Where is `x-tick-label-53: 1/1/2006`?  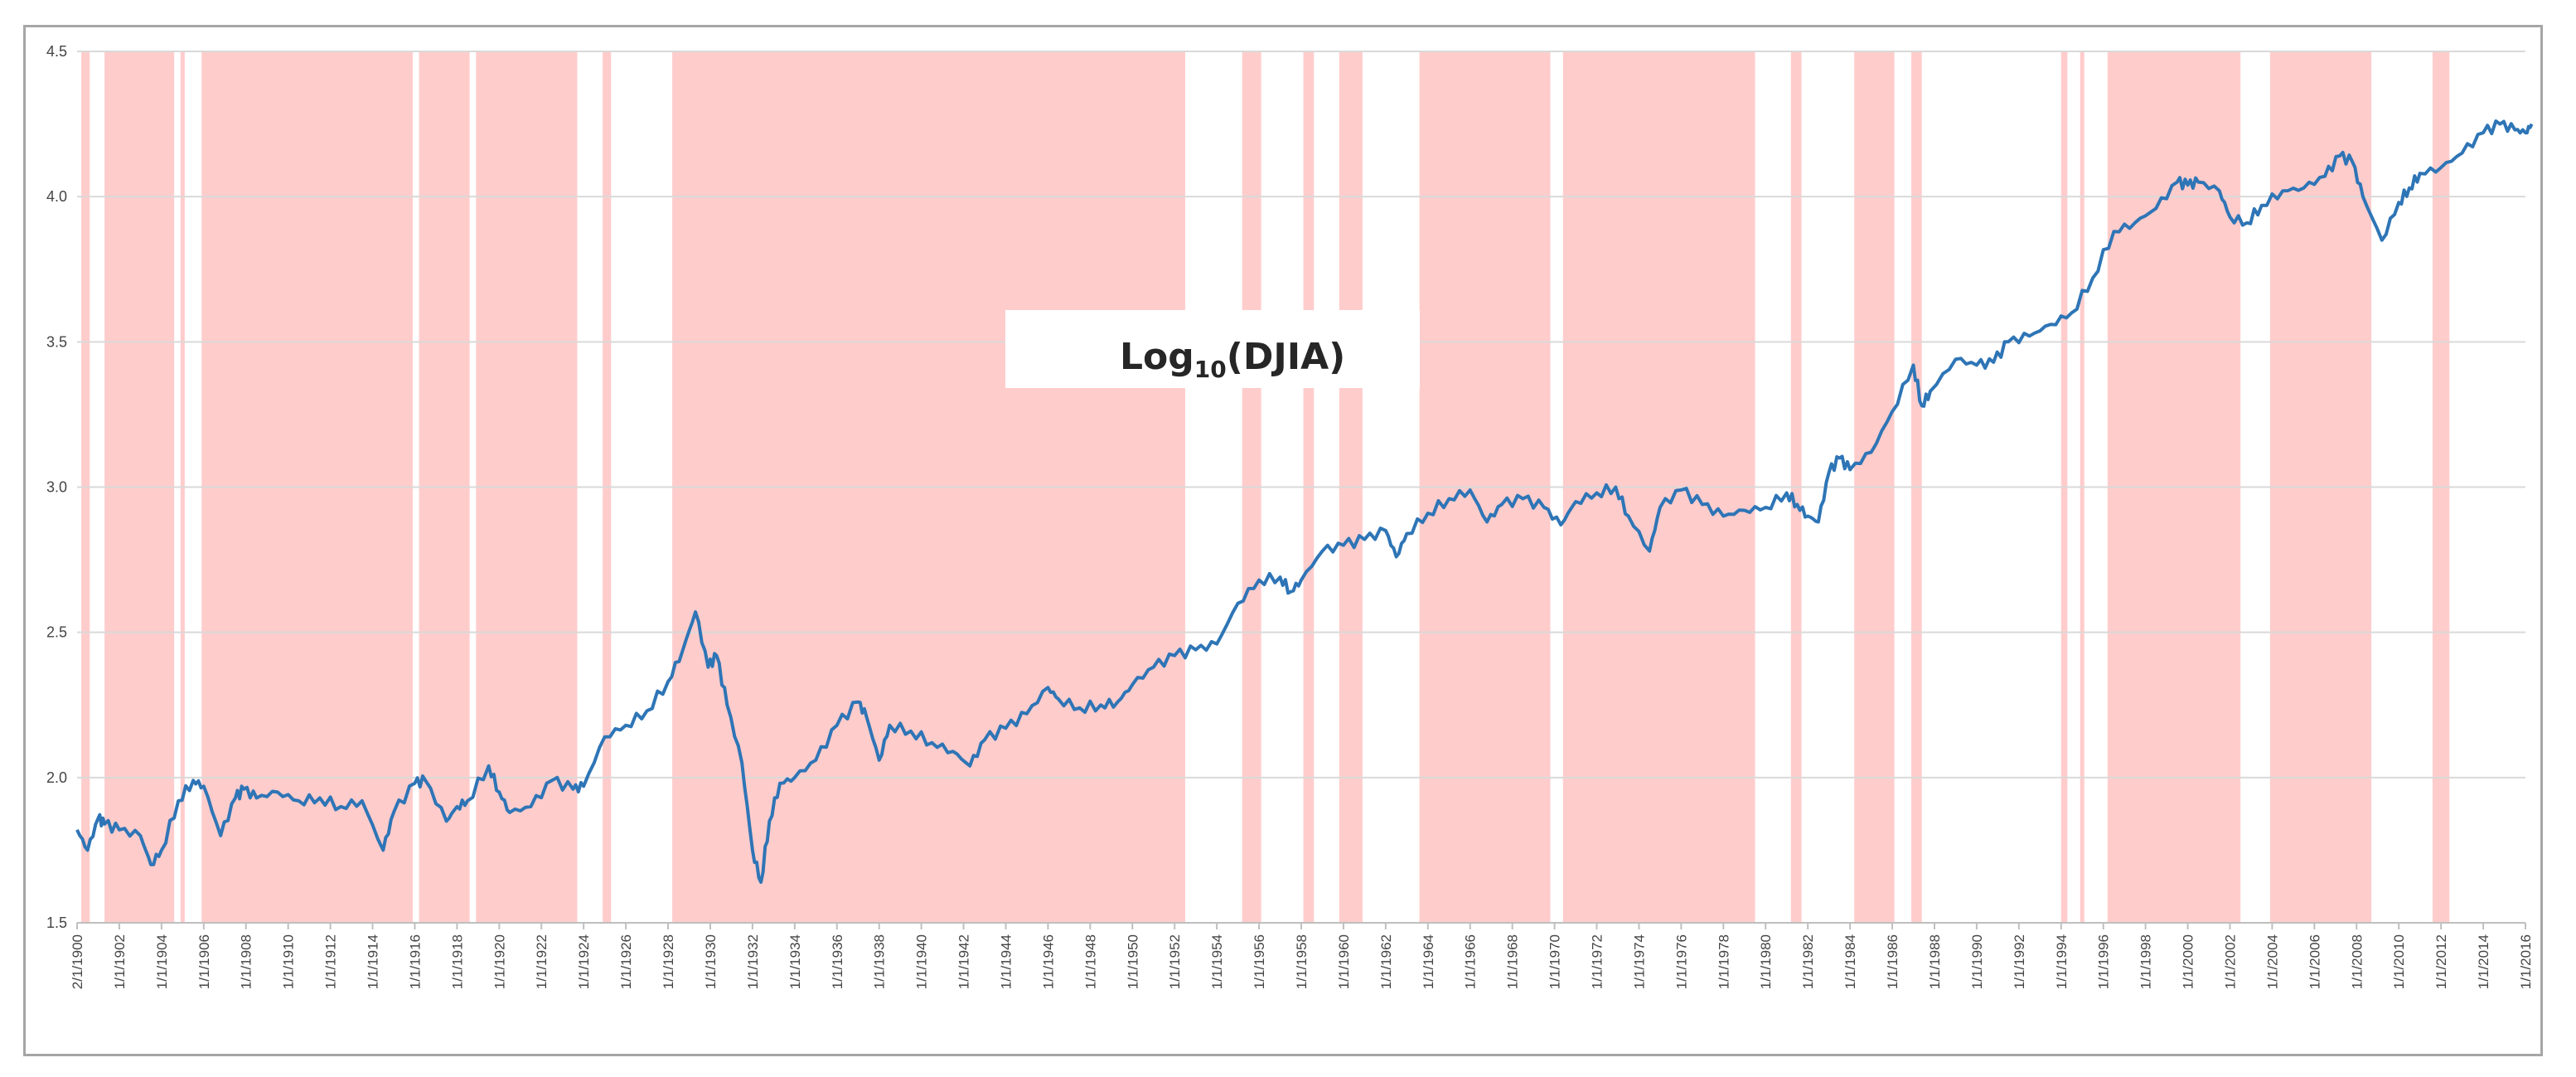 x-tick-label-53: 1/1/2006 is located at coordinates (2314, 961).